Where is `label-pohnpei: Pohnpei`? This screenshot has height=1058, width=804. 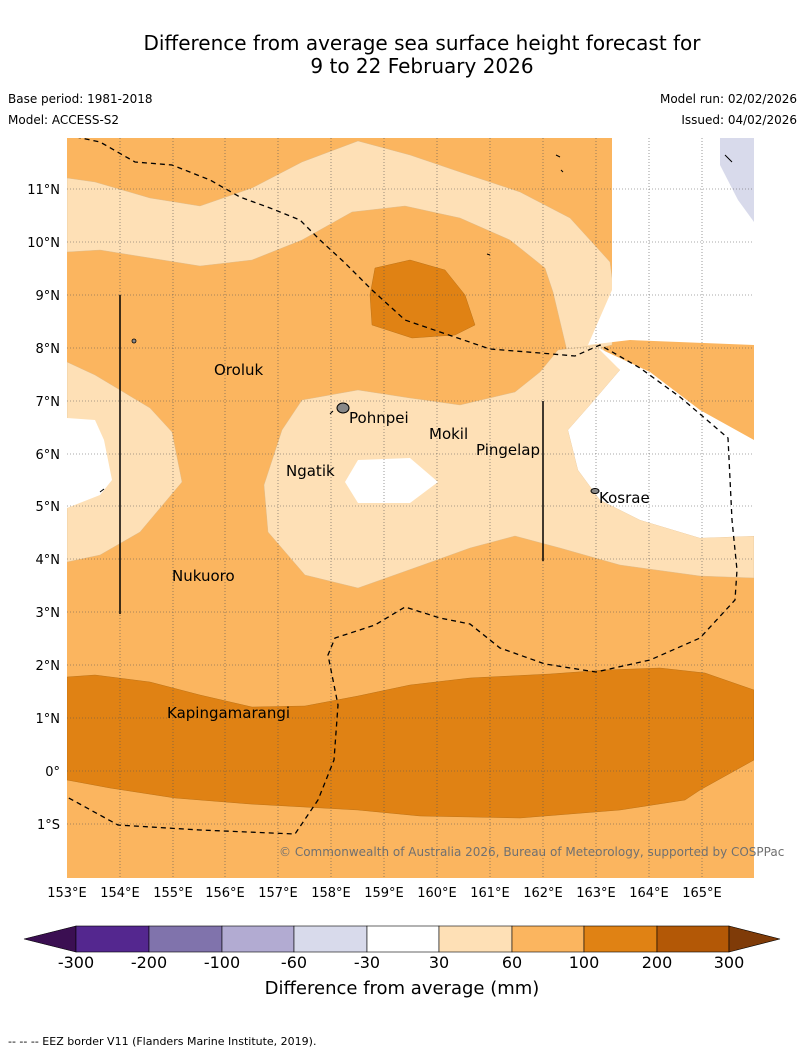
label-pohnpei: Pohnpei is located at coordinates (379, 418).